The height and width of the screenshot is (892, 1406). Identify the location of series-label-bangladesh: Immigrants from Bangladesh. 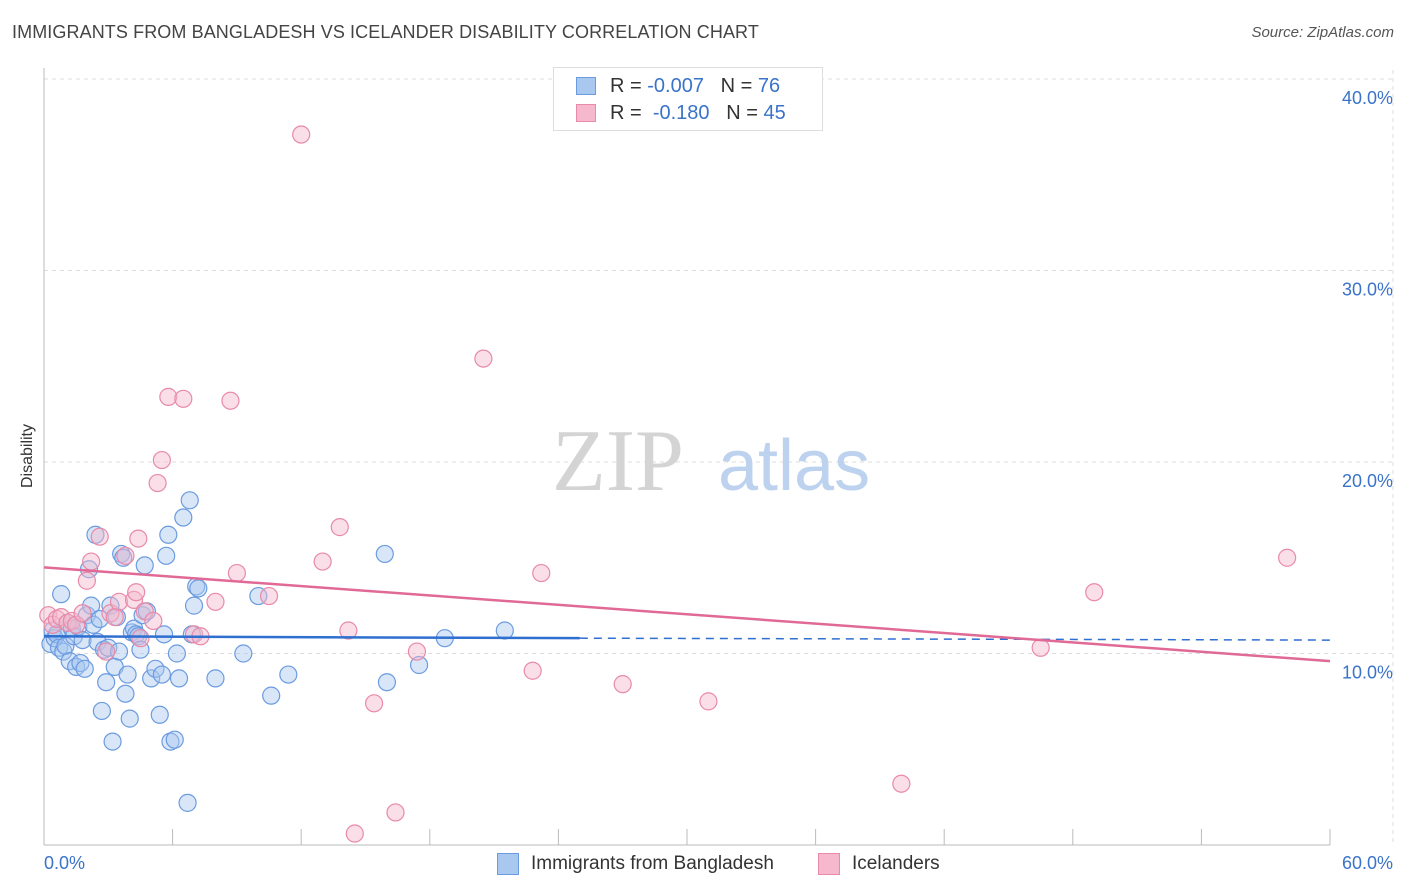
(652, 863).